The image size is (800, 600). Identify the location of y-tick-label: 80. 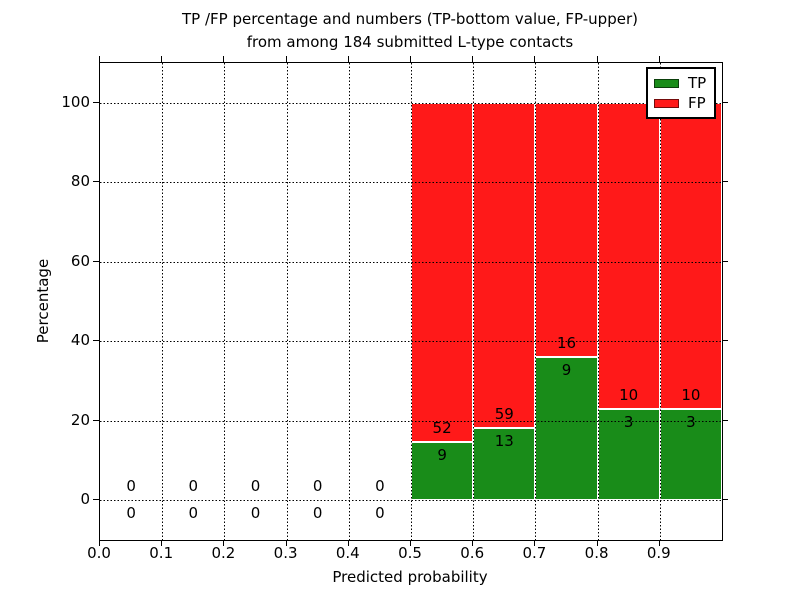
(80, 181).